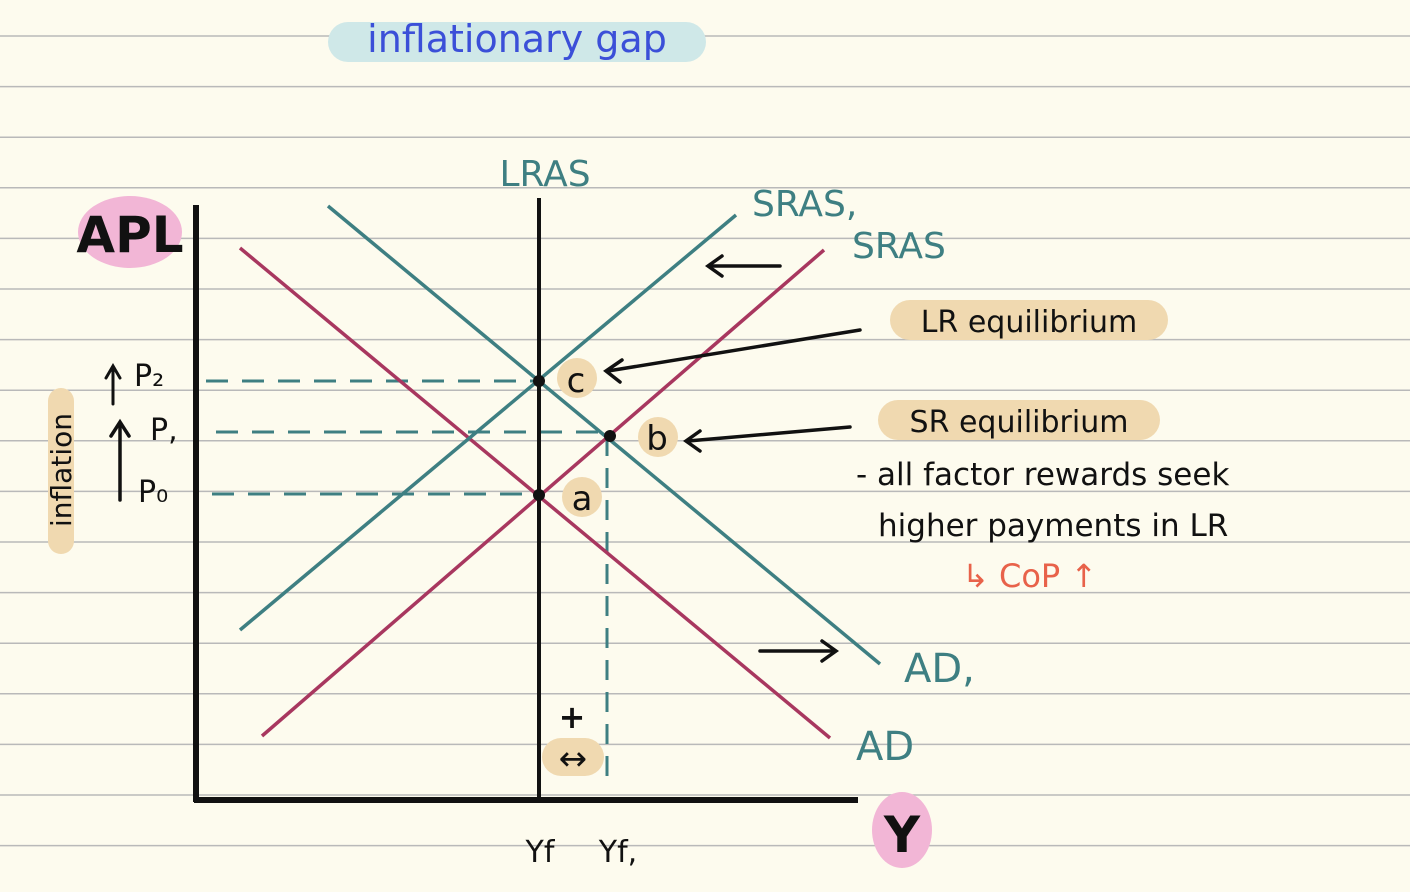 The width and height of the screenshot is (1410, 892). Describe the element at coordinates (767, 439) in the screenshot. I see `sr-equilibrium-arrow` at that location.